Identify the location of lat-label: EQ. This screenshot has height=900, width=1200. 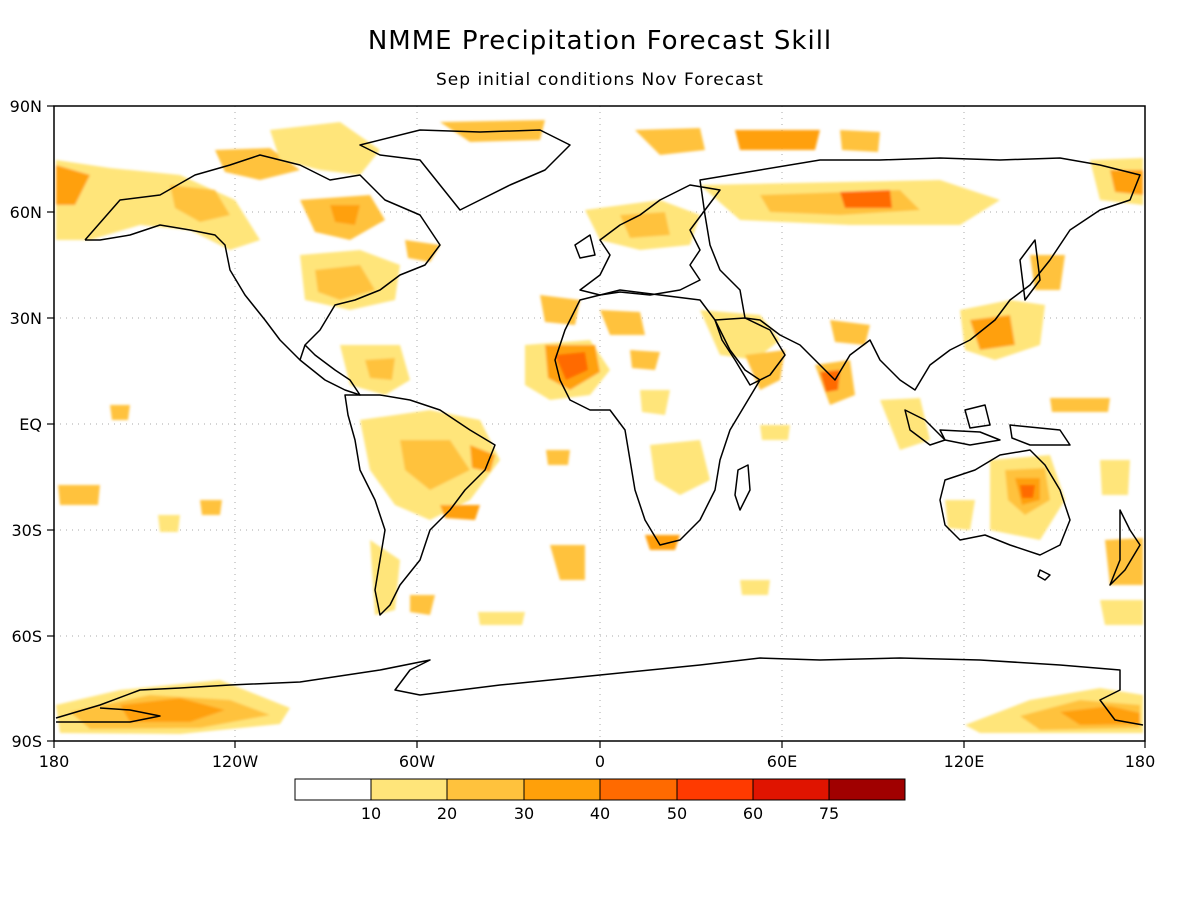
(30, 424).